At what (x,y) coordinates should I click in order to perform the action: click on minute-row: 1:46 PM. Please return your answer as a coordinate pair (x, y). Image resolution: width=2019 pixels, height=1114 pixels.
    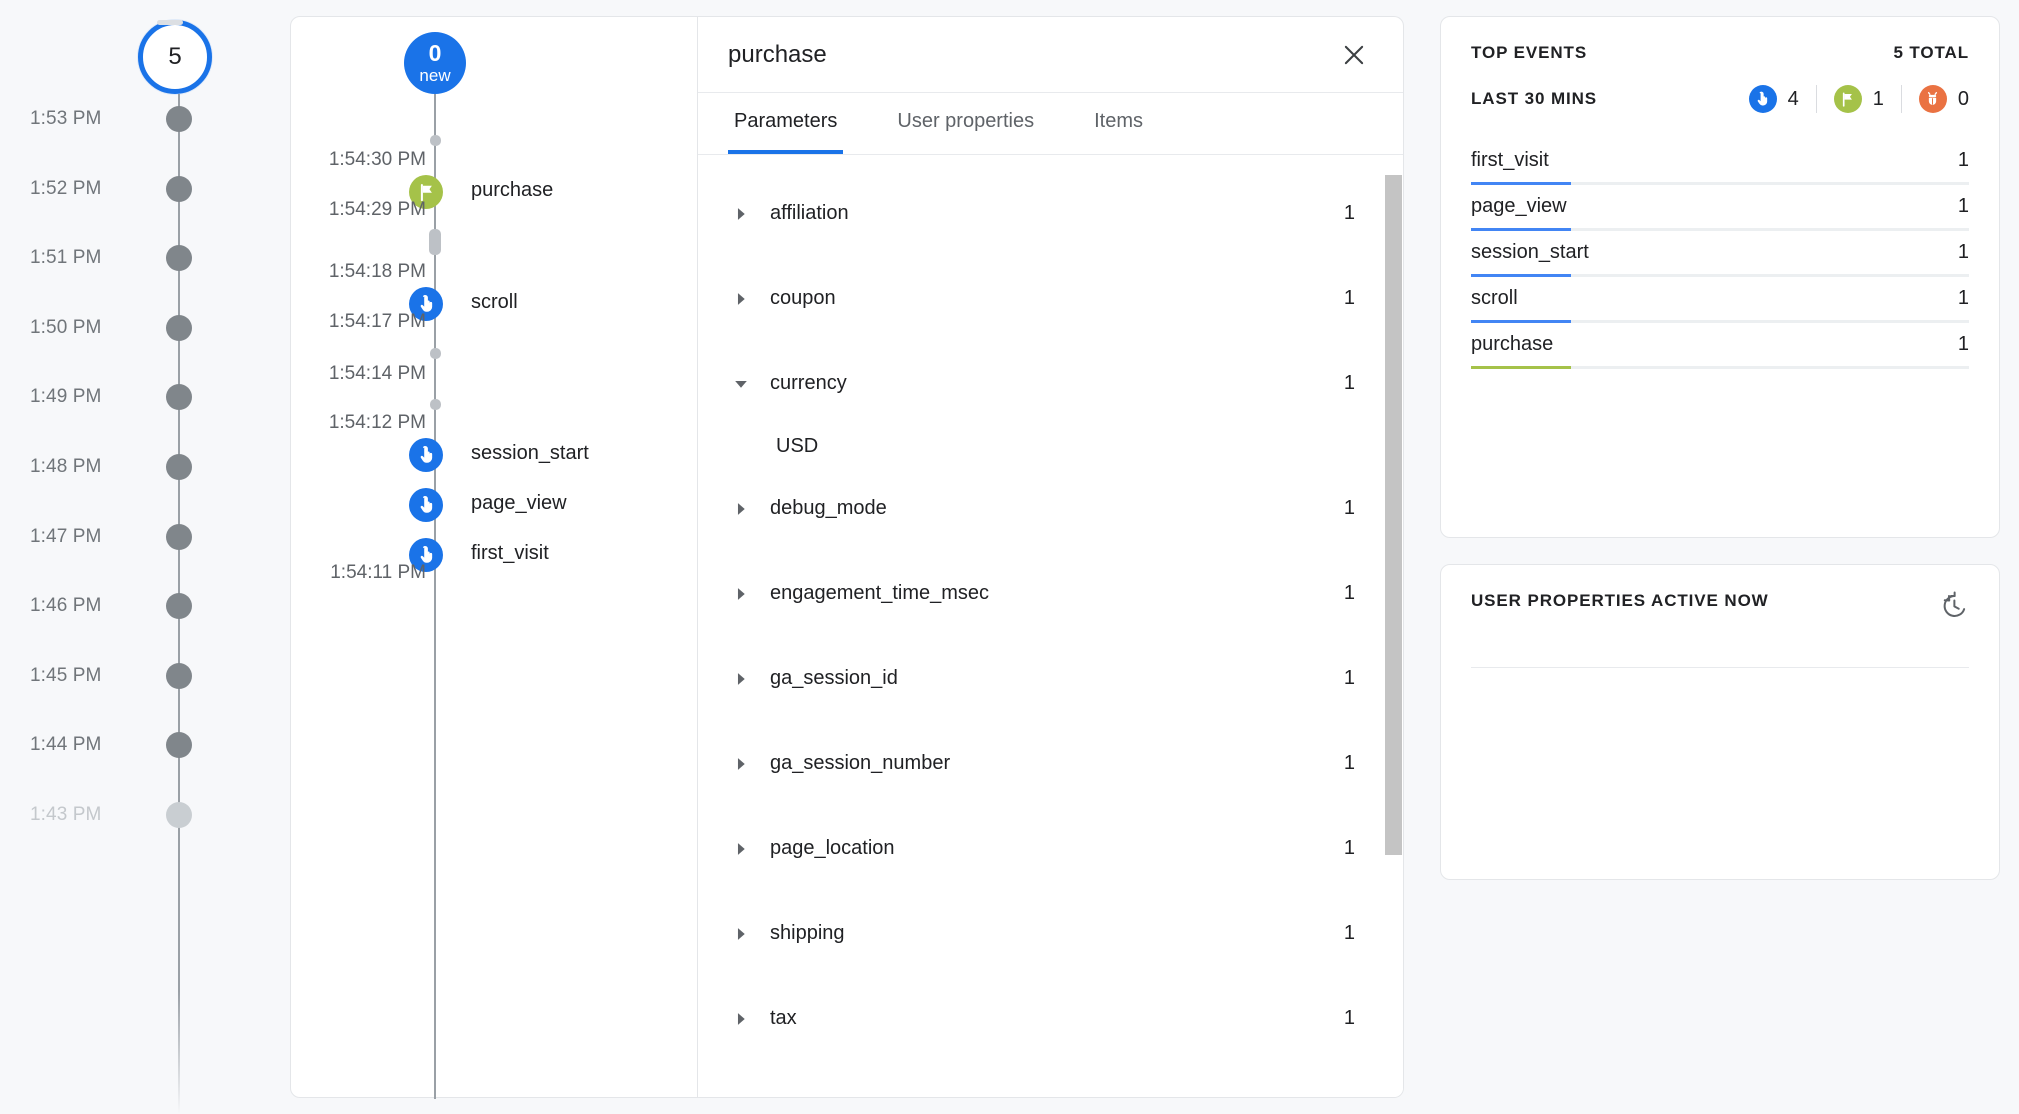
    Looking at the image, I should click on (145, 606).